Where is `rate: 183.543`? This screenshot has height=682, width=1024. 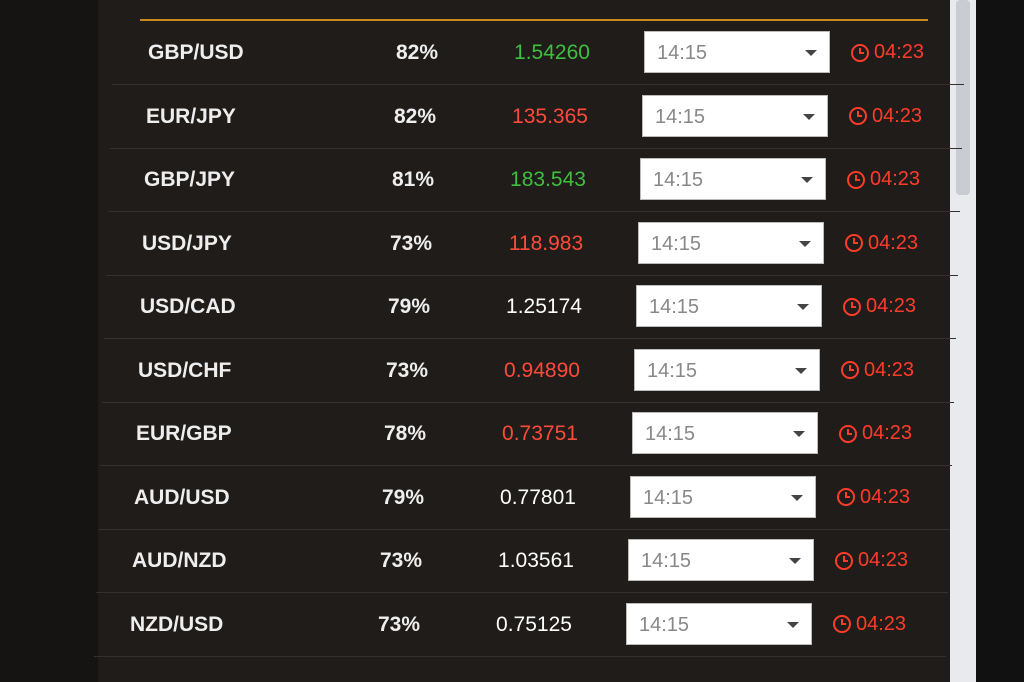 rate: 183.543 is located at coordinates (548, 179).